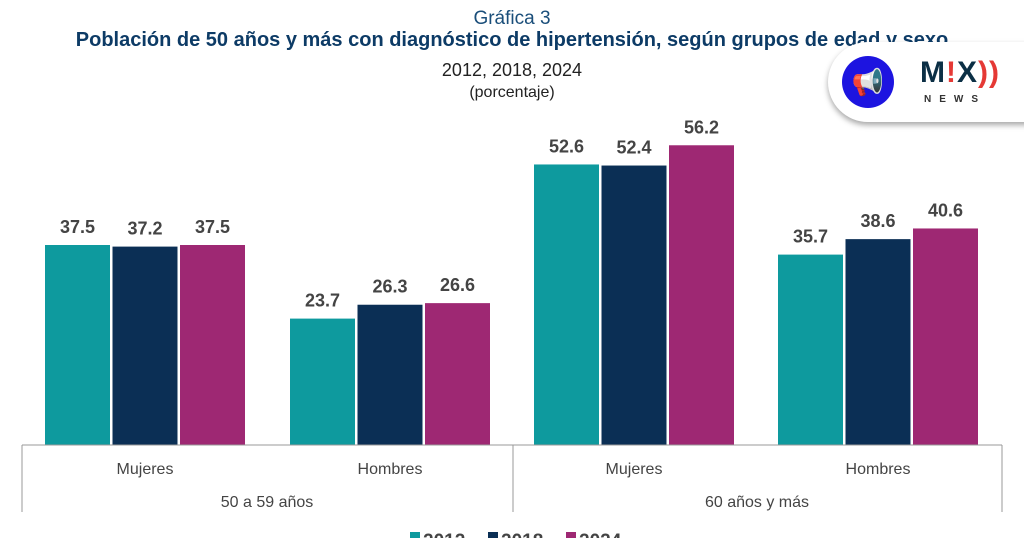 The height and width of the screenshot is (538, 1024). What do you see at coordinates (960, 72) in the screenshot?
I see `logo-brand: M!X))` at bounding box center [960, 72].